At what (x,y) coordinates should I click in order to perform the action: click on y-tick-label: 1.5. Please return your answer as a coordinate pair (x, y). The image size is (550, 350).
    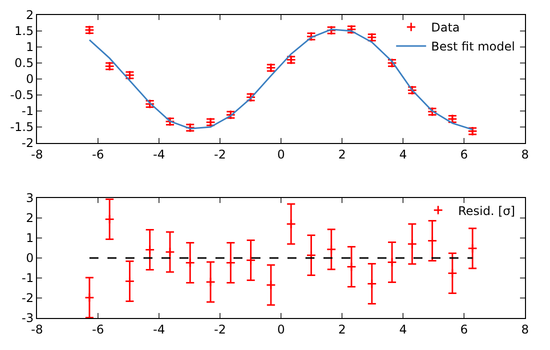
    Looking at the image, I should click on (24, 31).